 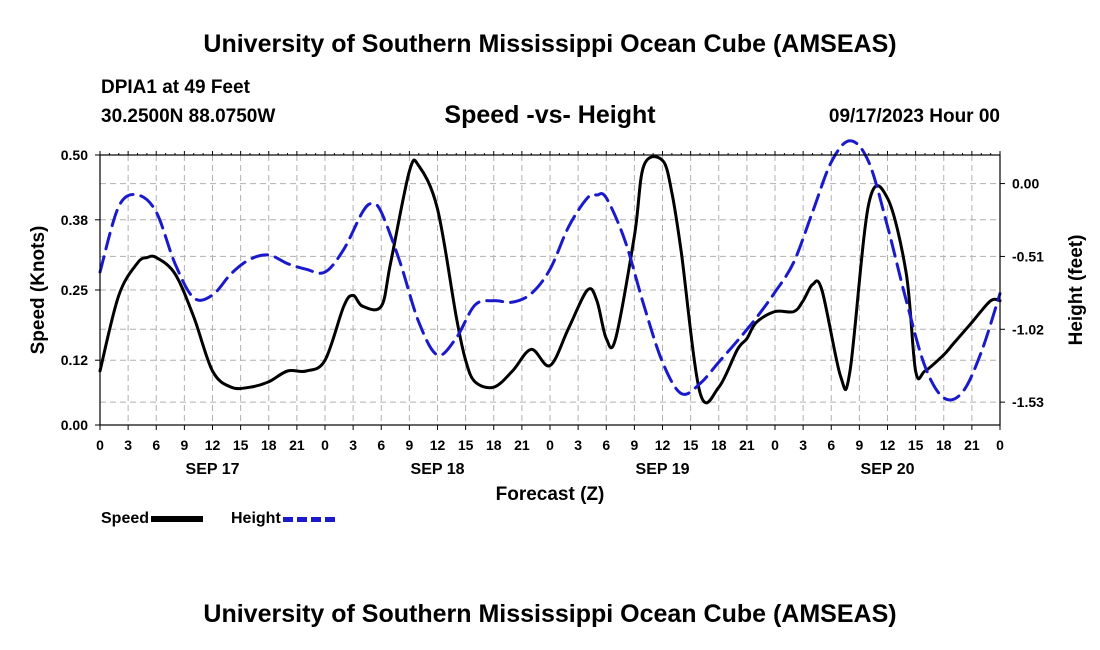 I want to click on y-tick-label: 0.00, so click(x=74, y=425).